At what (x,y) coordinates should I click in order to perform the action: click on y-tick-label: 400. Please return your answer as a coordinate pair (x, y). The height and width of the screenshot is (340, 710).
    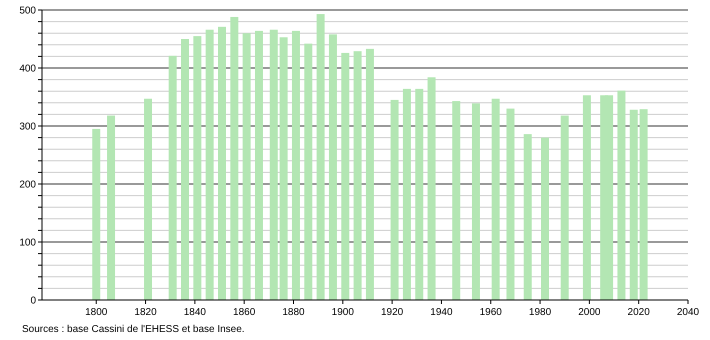
    Looking at the image, I should click on (27, 69).